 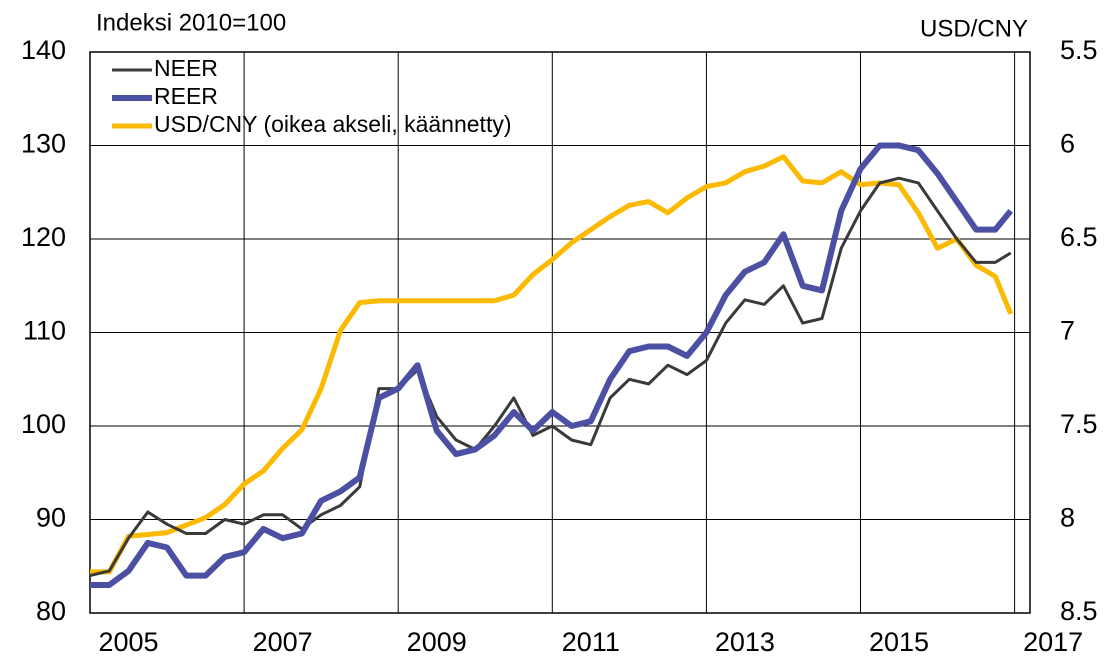 I want to click on y-tick-label: 110, so click(x=44, y=331).